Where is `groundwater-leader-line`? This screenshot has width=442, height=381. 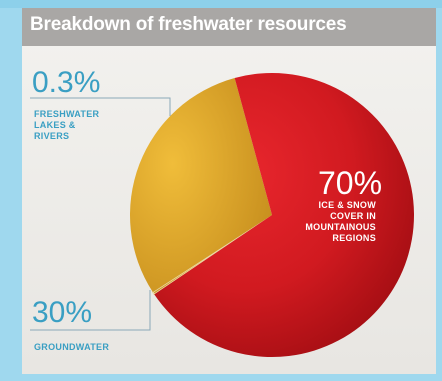
groundwater-leader-line is located at coordinates (90, 310).